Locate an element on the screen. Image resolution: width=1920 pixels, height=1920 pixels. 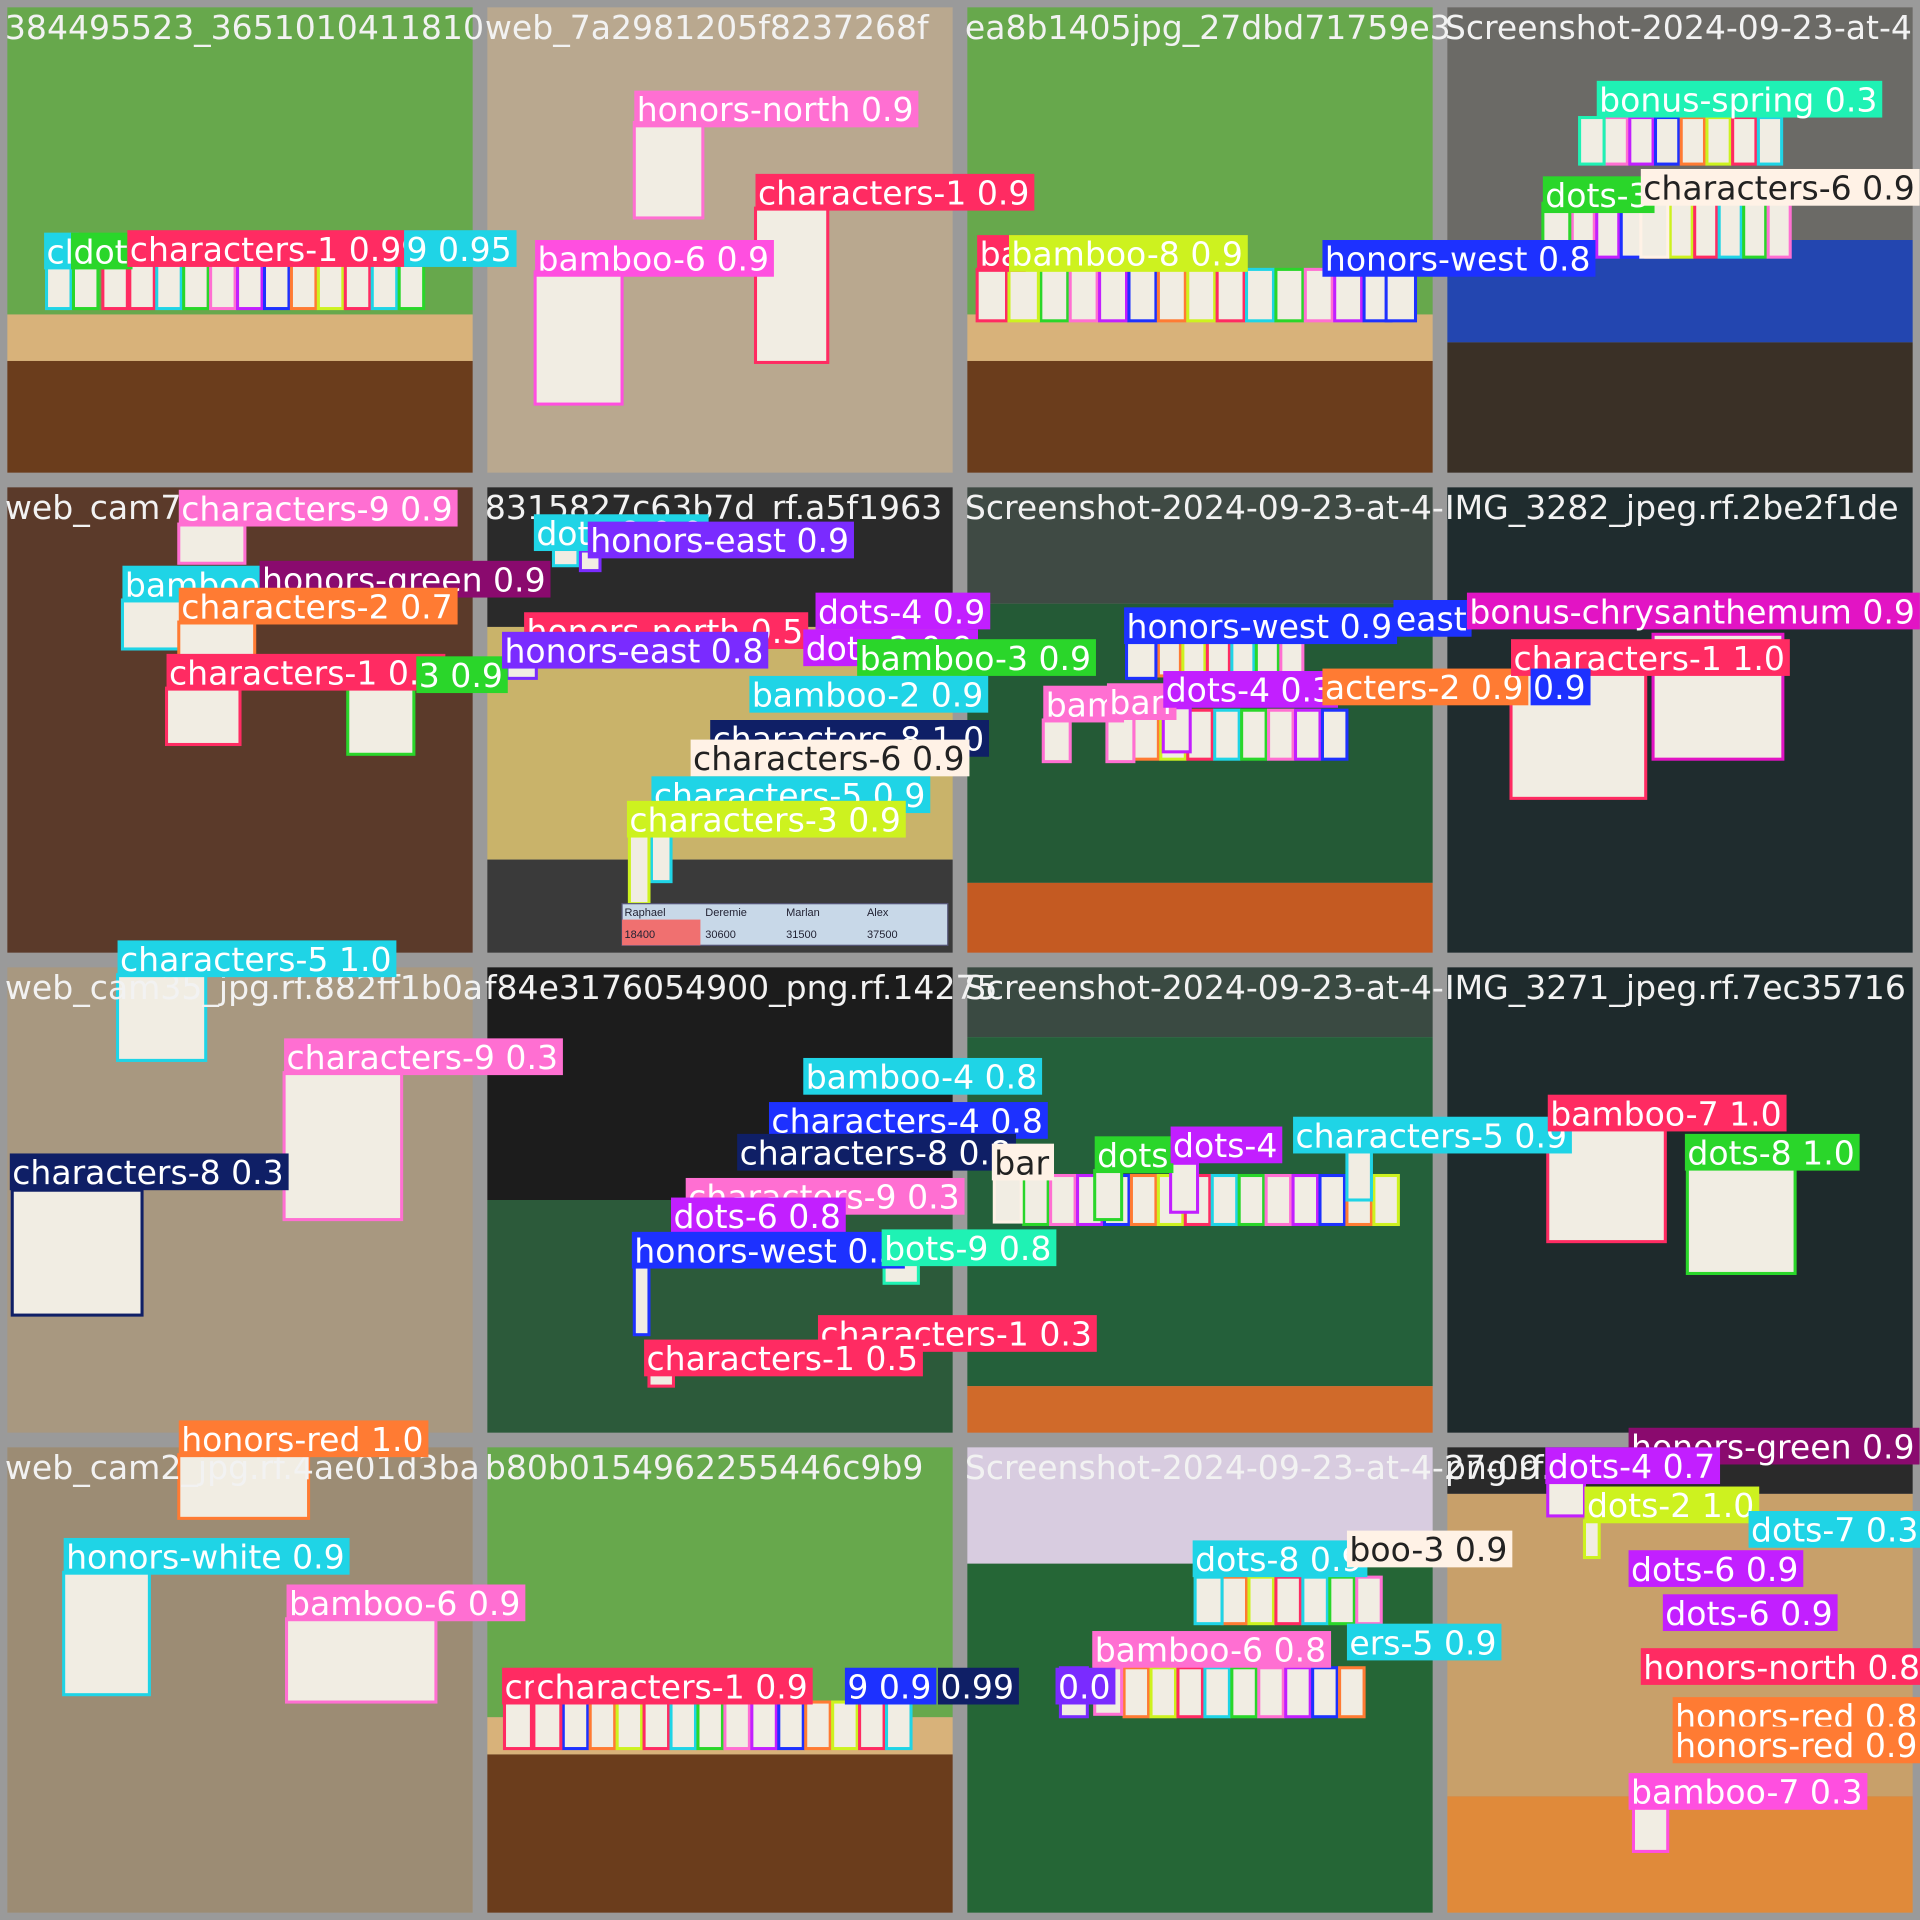
label-text: characters-8 0.8 is located at coordinates (875, 1152).